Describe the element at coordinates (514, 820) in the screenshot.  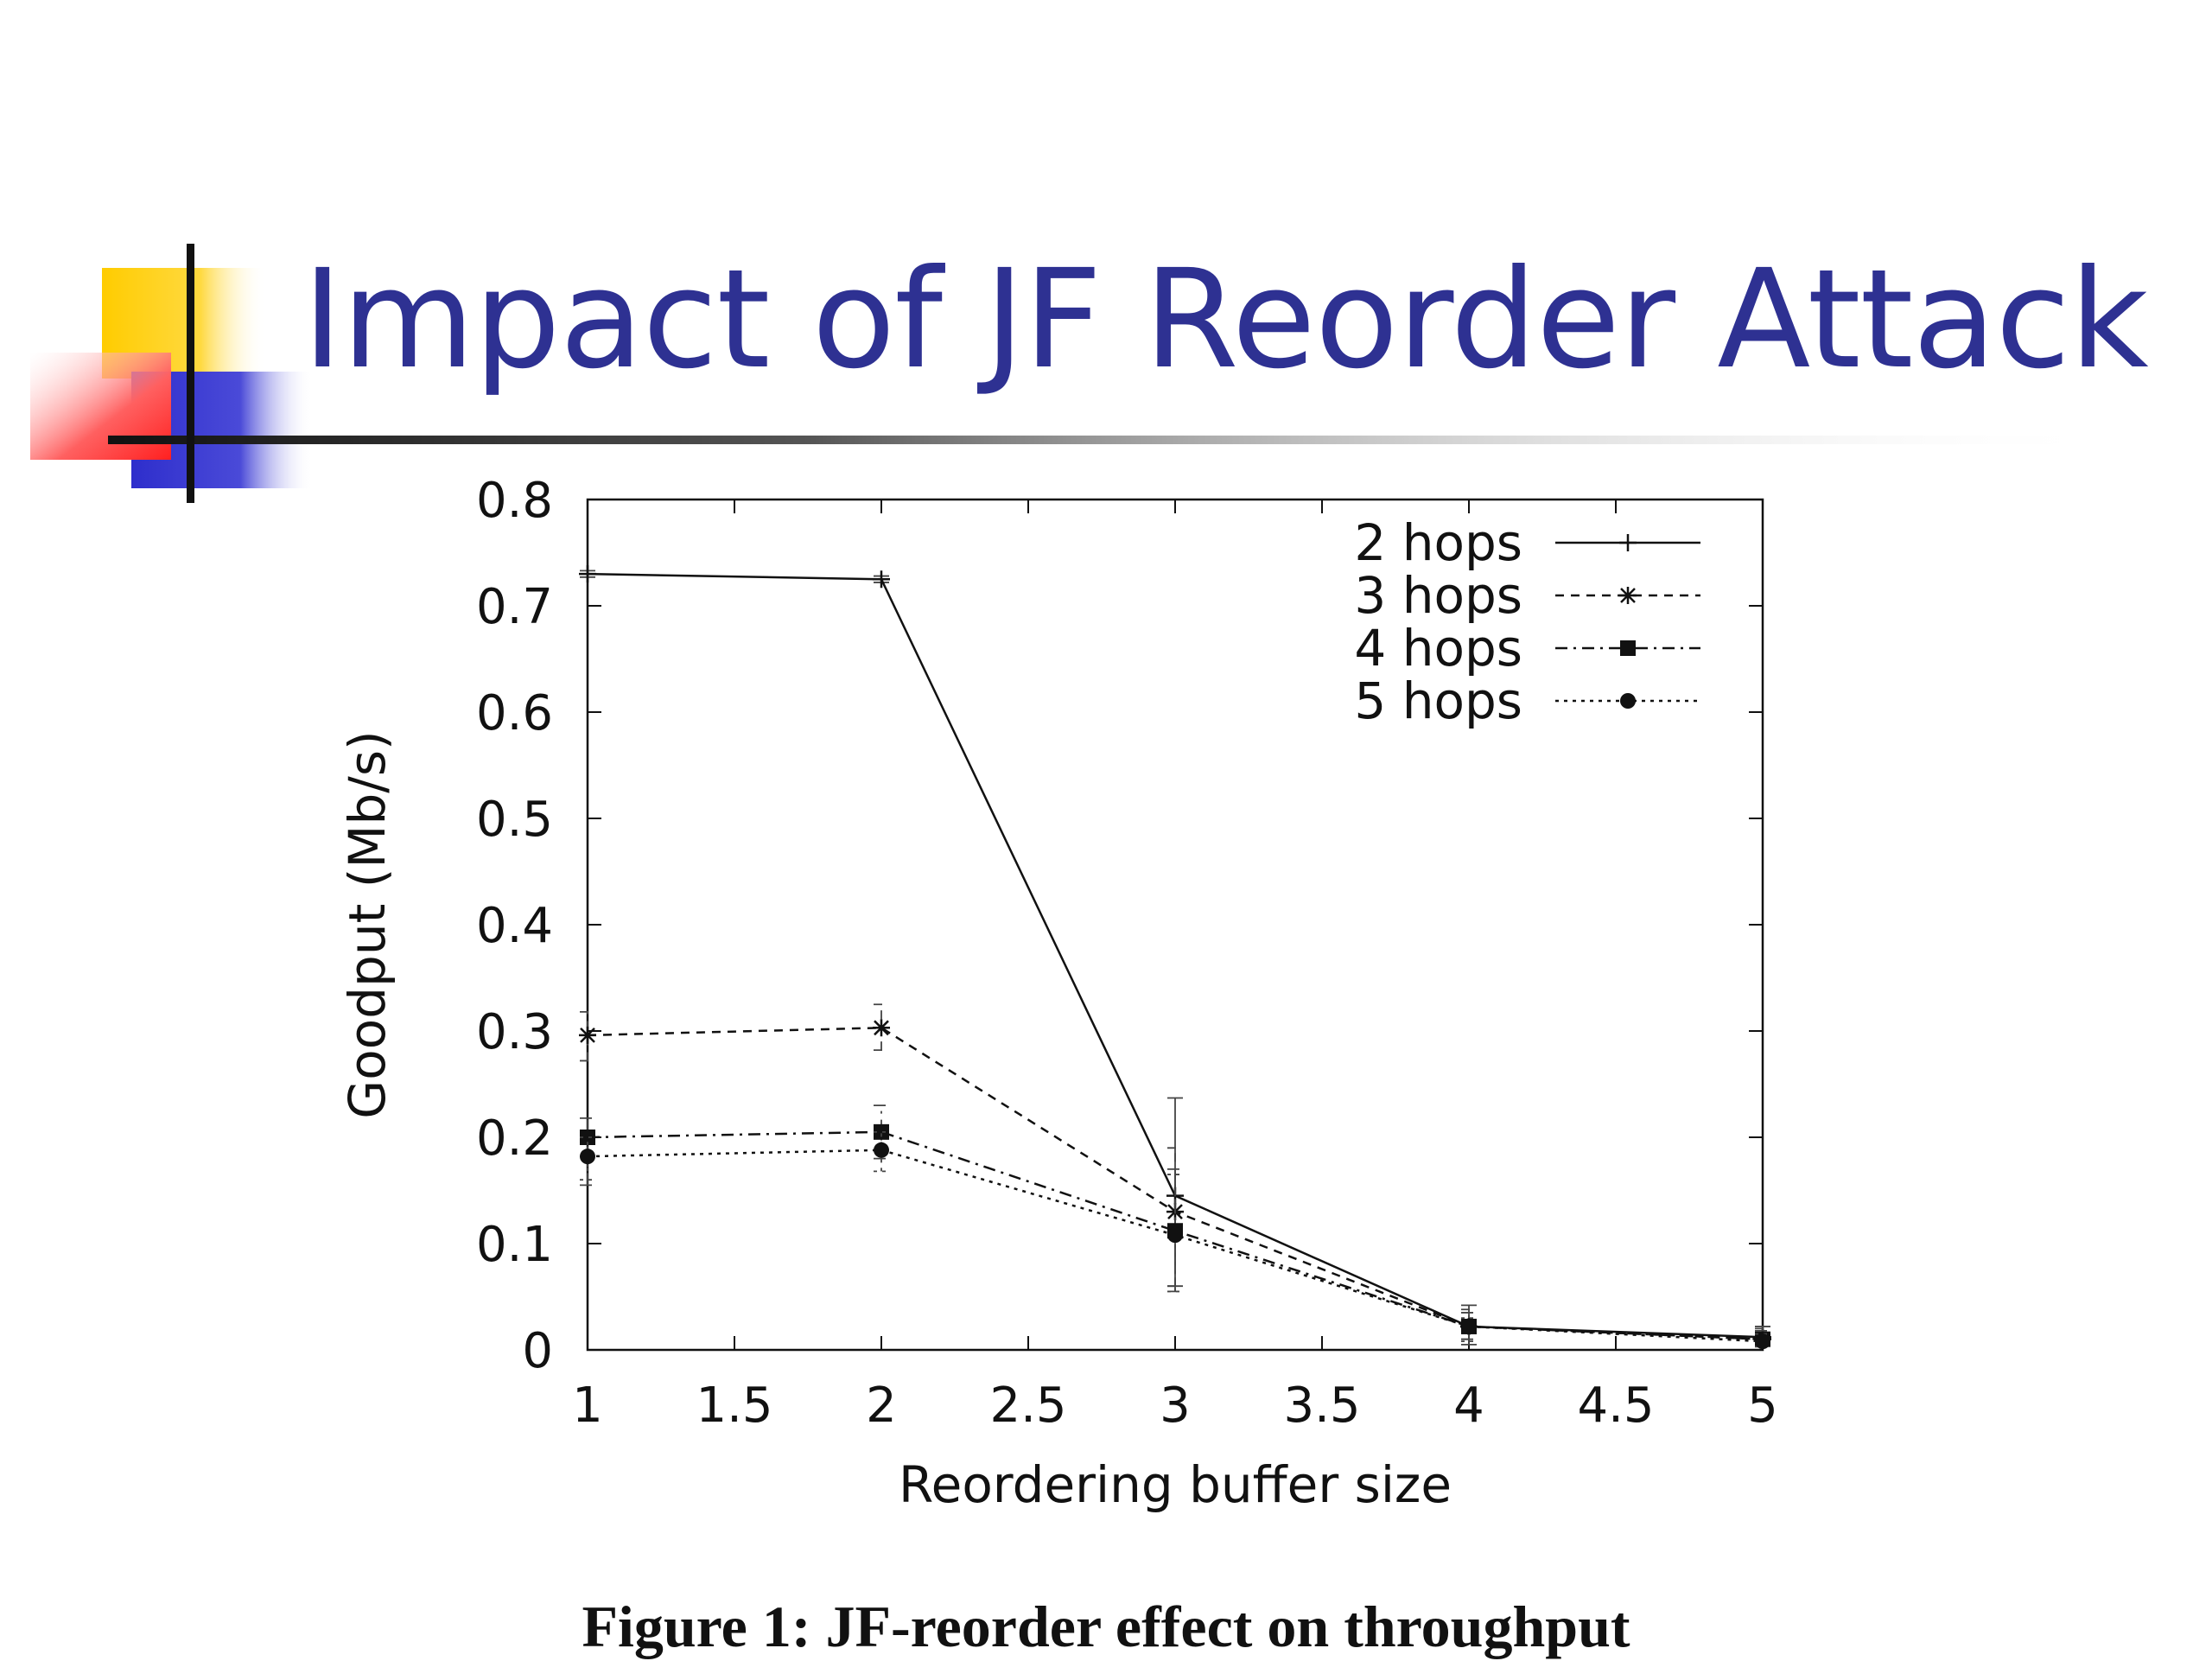
I see `y-tick-label: 0.5` at that location.